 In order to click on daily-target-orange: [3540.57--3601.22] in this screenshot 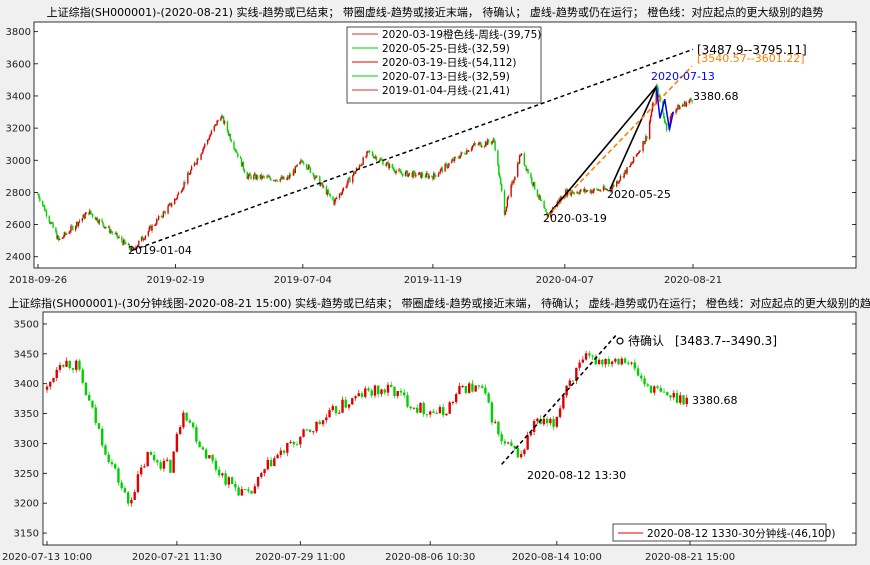, I will do `click(751, 58)`.